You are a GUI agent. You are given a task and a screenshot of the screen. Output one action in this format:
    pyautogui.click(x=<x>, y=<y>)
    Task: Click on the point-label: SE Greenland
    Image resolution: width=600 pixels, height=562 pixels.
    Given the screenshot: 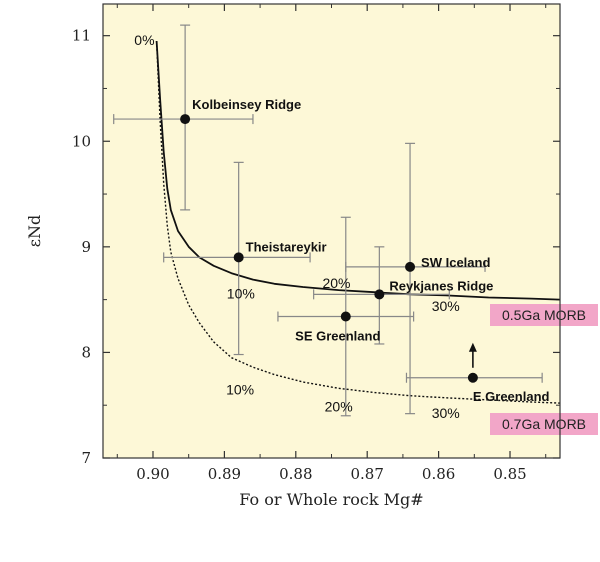 What is the action you would take?
    pyautogui.click(x=337, y=336)
    